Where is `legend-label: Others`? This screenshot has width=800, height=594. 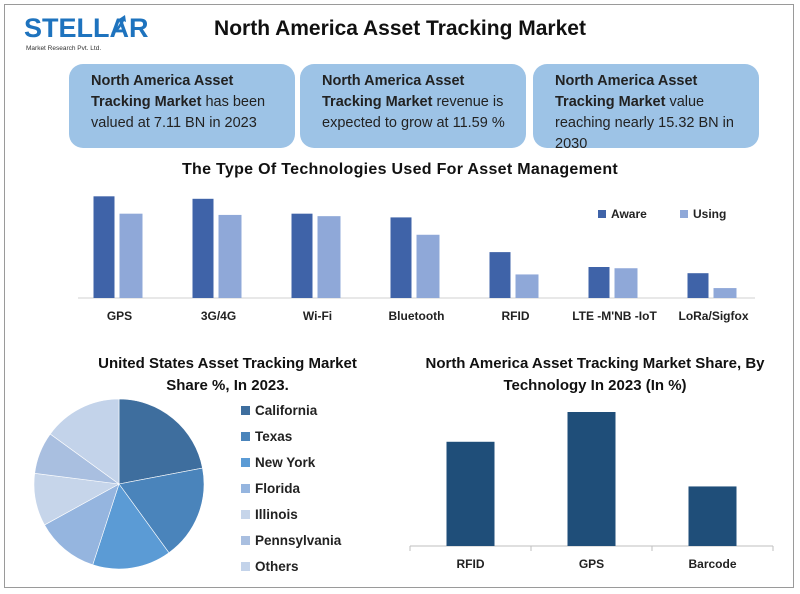 legend-label: Others is located at coordinates (277, 566).